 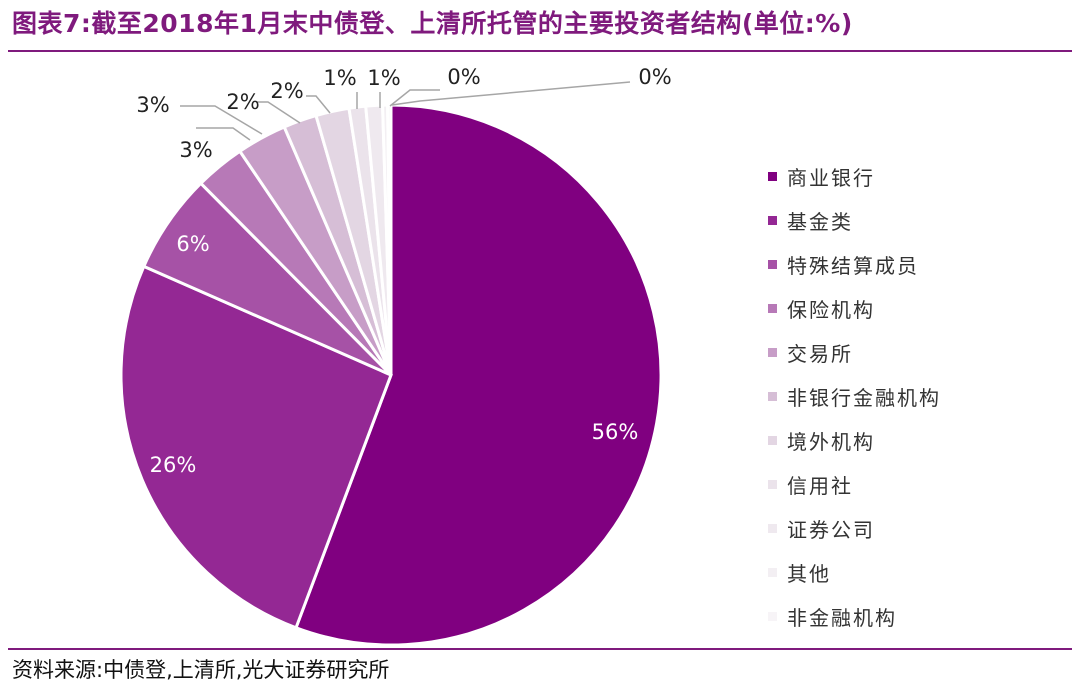 What do you see at coordinates (540, 649) in the screenshot?
I see `source-divider` at bounding box center [540, 649].